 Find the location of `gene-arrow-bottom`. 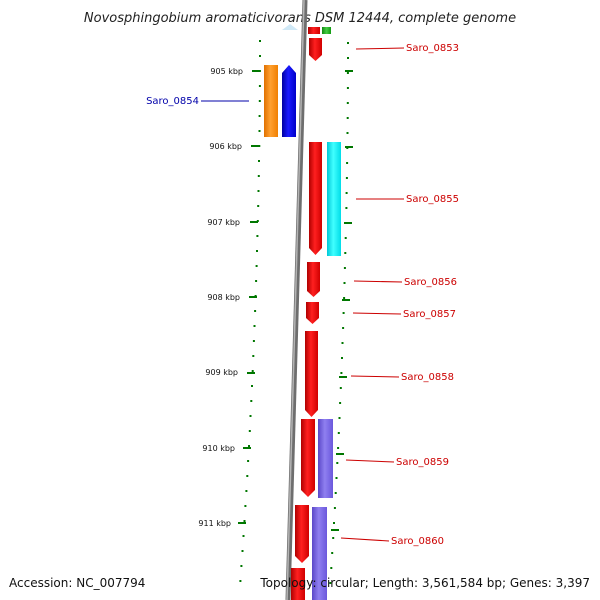

gene-arrow-bottom is located at coordinates (298, 584).